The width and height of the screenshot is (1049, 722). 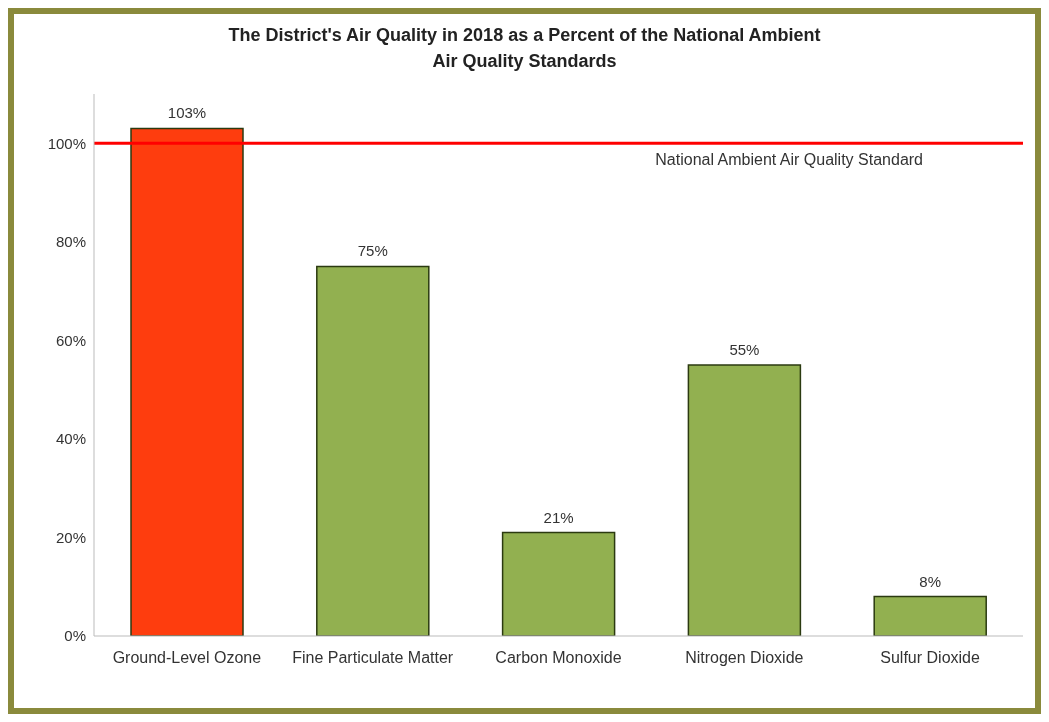 What do you see at coordinates (70, 439) in the screenshot?
I see `y-tick-label: 40%` at bounding box center [70, 439].